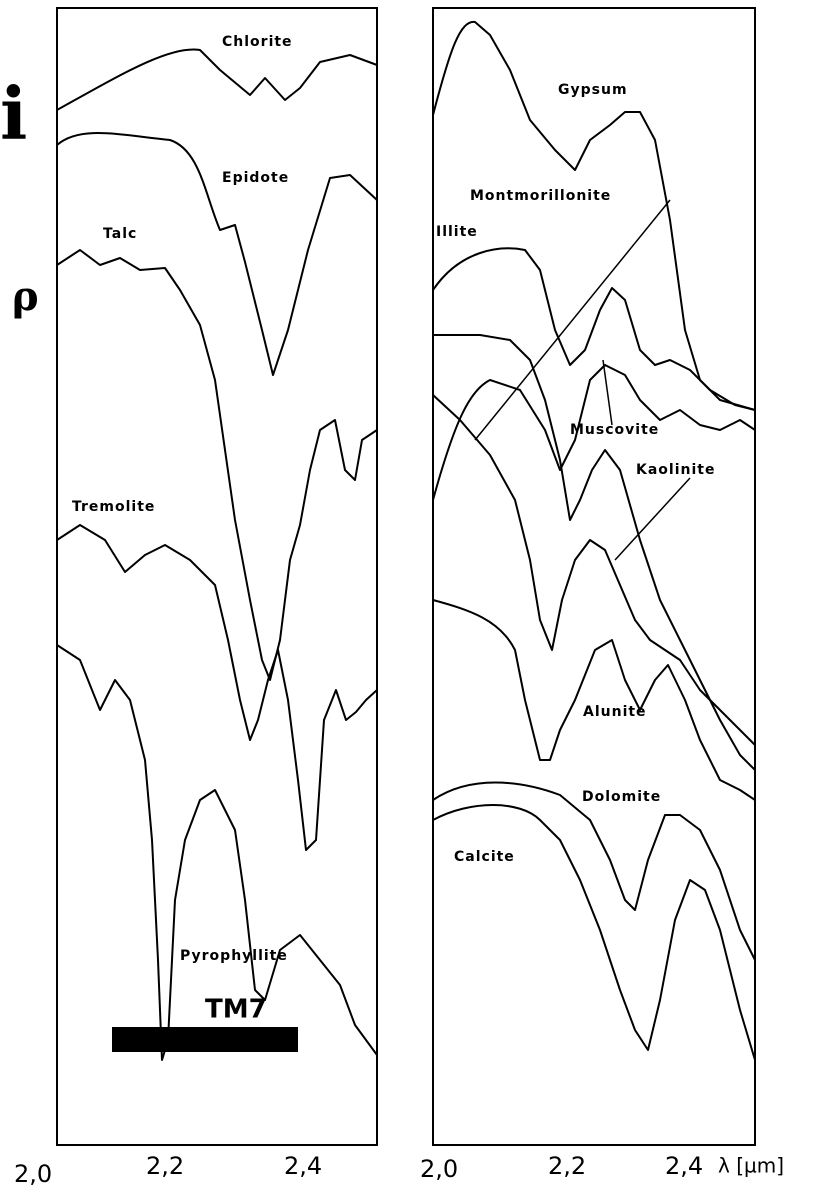  I want to click on x-ticks: 2,0 2,2 2,4 2,0 2,2 2,4 λ [µm], so click(399, 1170).